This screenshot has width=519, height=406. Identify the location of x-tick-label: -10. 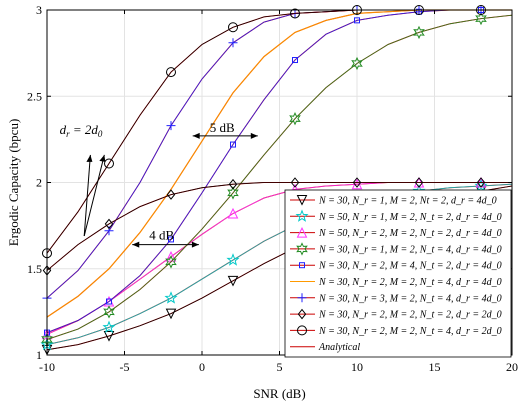
(47, 367).